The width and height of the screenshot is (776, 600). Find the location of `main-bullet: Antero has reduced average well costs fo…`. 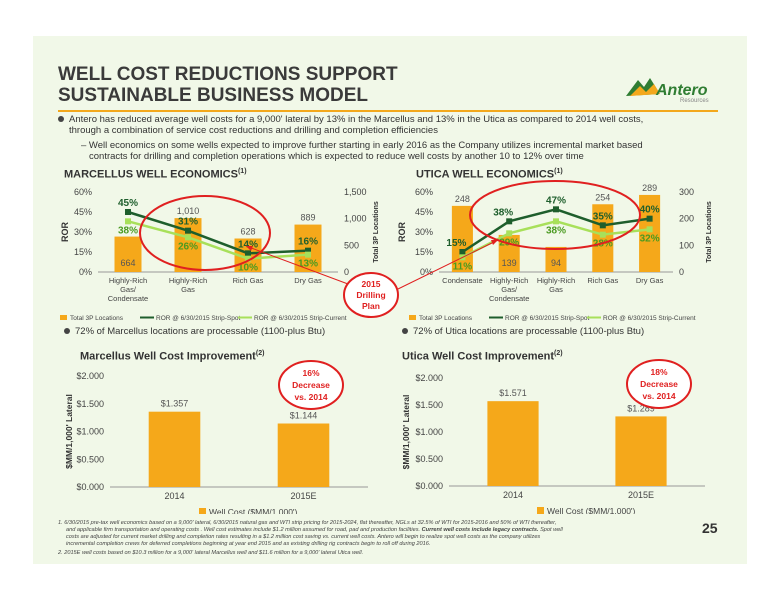

main-bullet: Antero has reduced average well costs fo… is located at coordinates (350, 125).